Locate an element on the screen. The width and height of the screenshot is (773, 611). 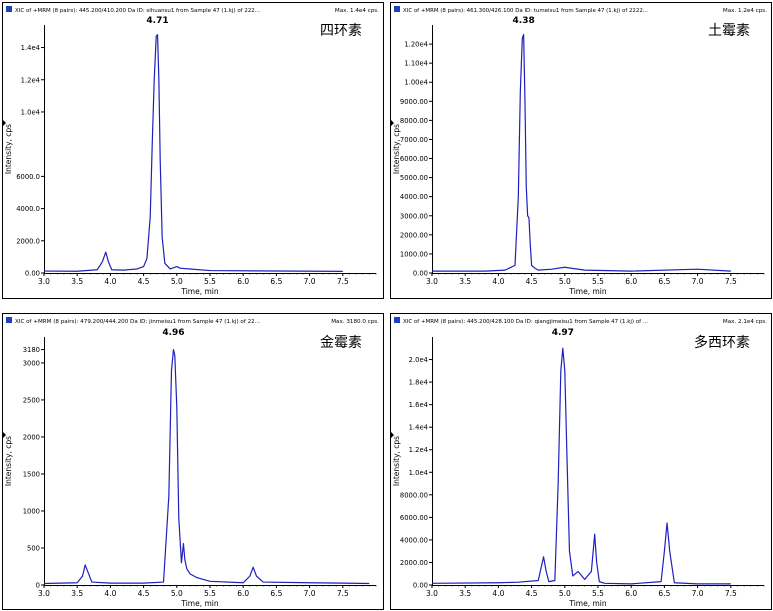
y-tick-label: 3000 is located at coordinates (31, 363).